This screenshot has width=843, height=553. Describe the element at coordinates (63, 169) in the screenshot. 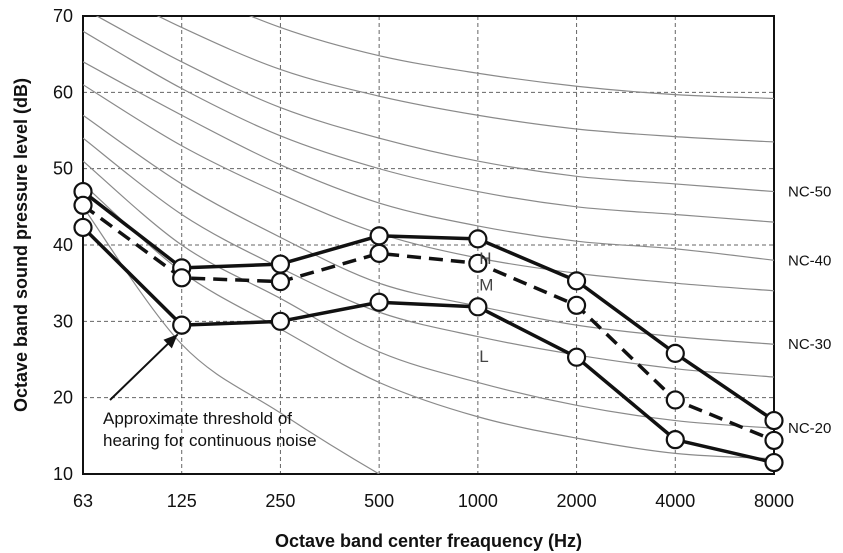

I see `y-tick-50: 50` at that location.